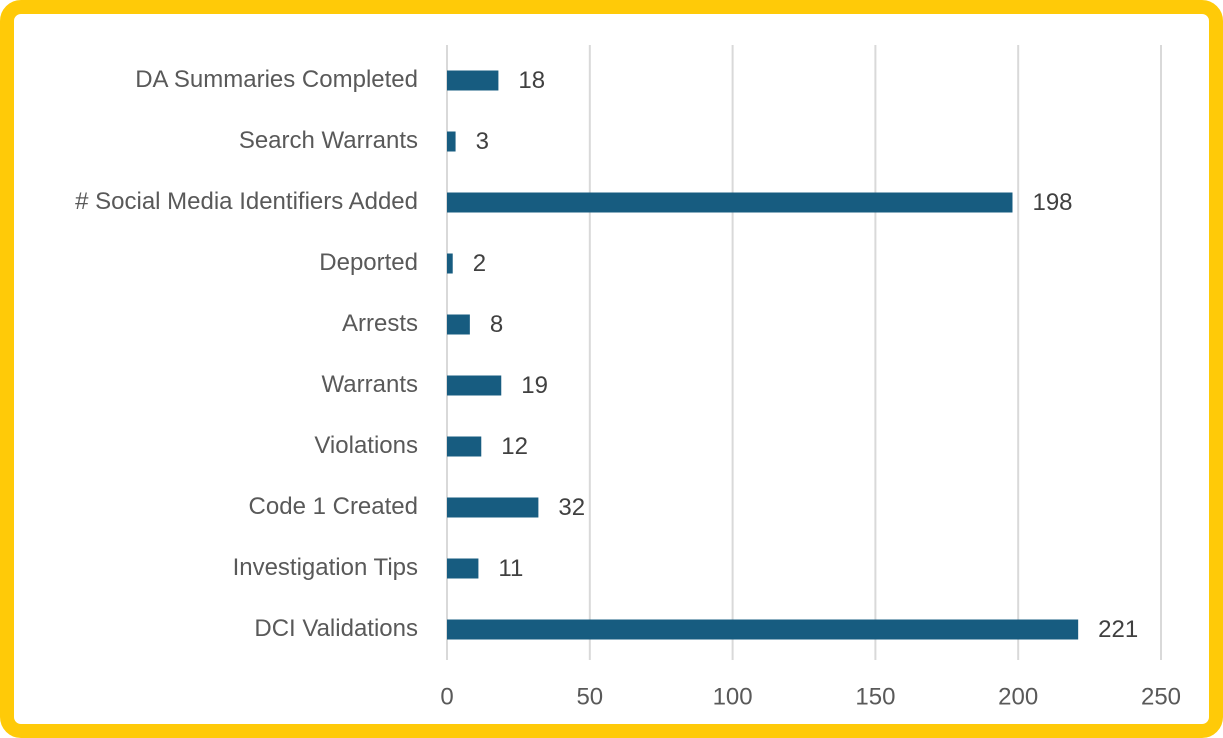 This screenshot has height=738, width=1223. What do you see at coordinates (246, 201) in the screenshot?
I see `y-tick-label: # Social Media Identifiers Added` at bounding box center [246, 201].